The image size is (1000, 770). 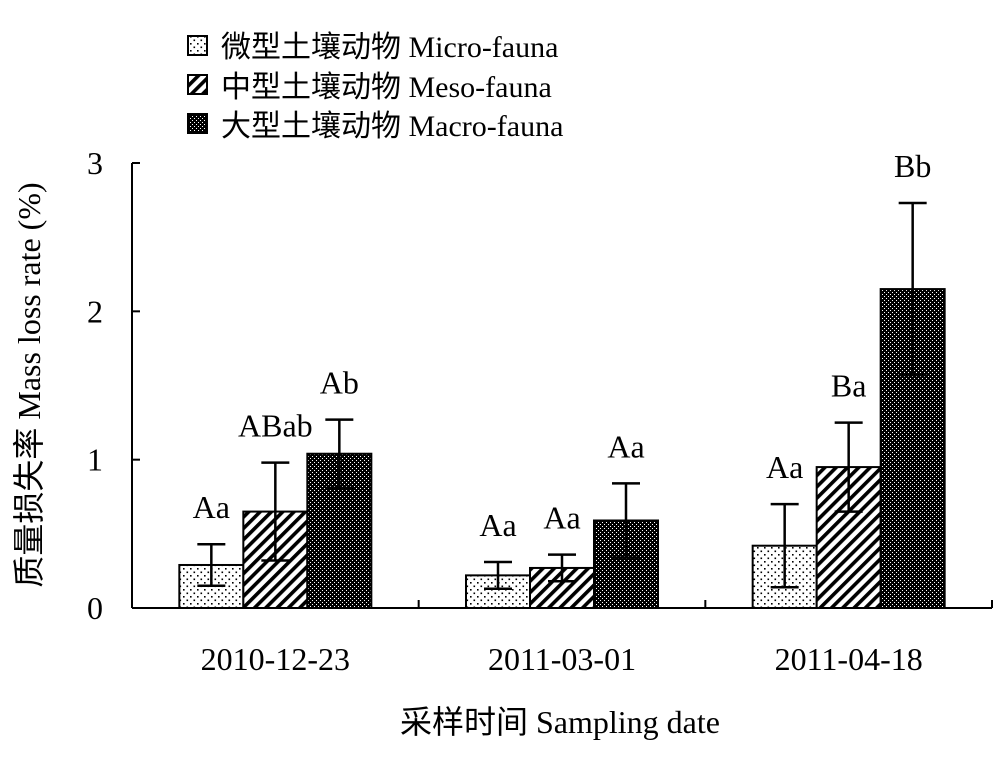 What do you see at coordinates (561, 518) in the screenshot?
I see `sig-label-meso-1: Aa` at bounding box center [561, 518].